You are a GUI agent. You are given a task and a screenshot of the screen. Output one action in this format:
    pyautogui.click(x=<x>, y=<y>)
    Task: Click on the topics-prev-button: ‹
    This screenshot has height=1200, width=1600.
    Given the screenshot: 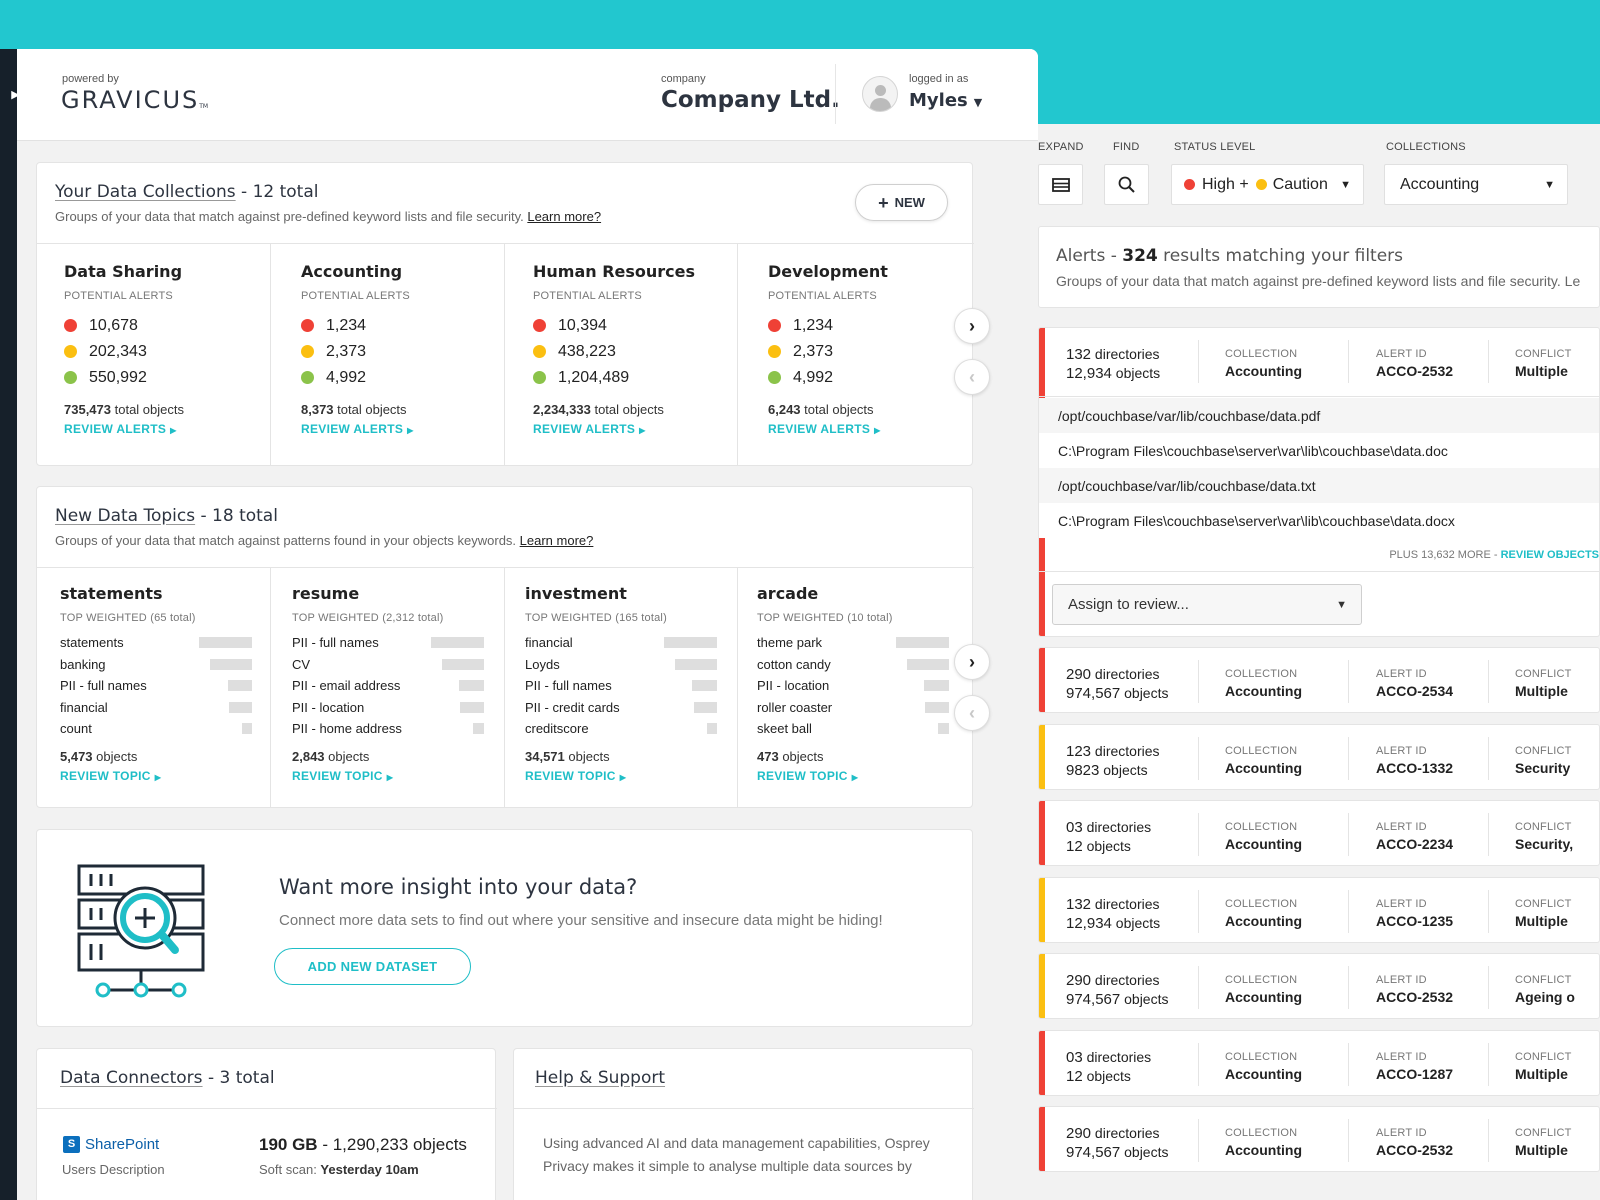 What is the action you would take?
    pyautogui.click(x=972, y=713)
    